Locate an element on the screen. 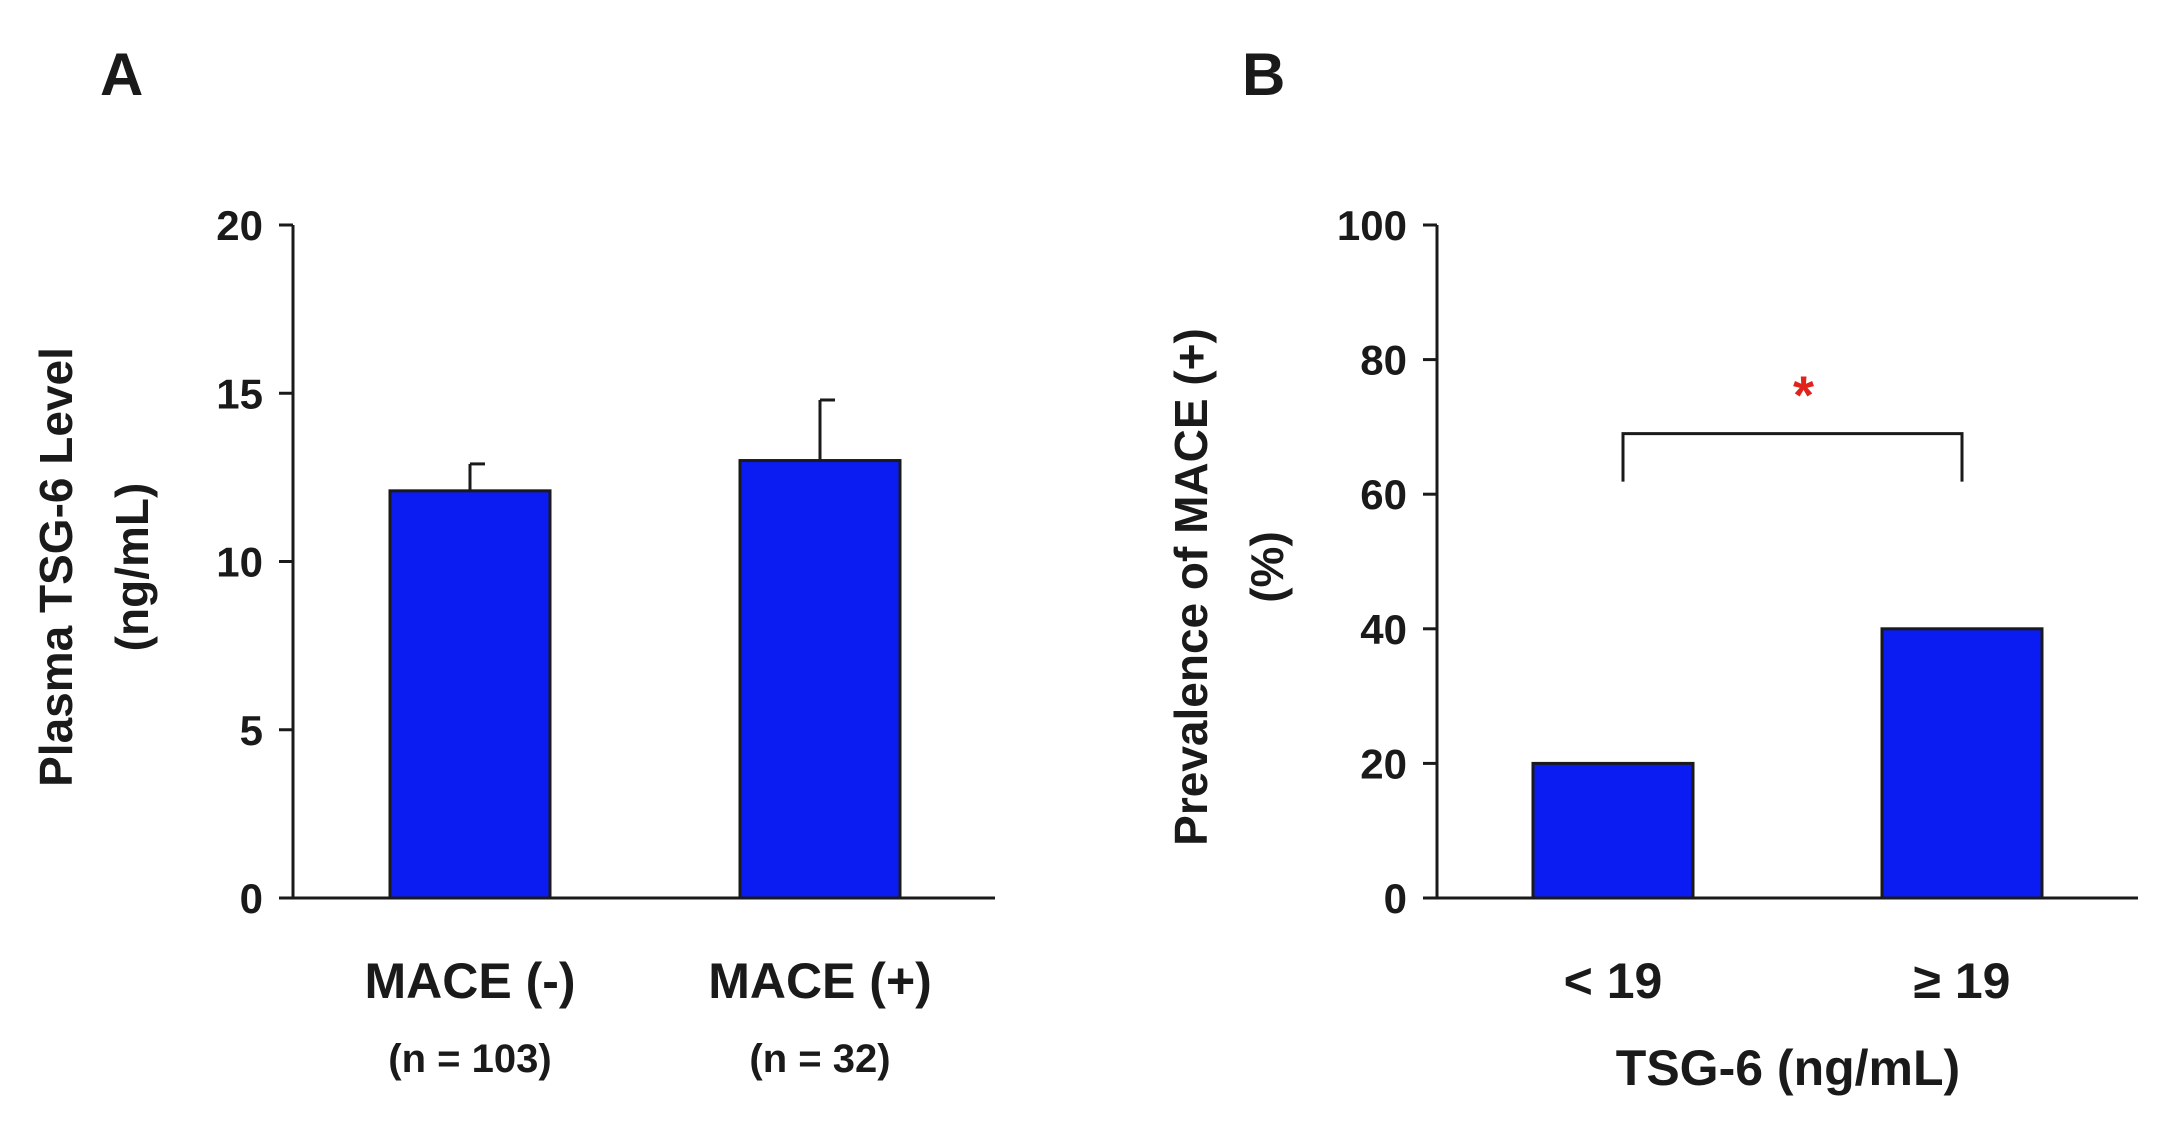  panel-b-ylabel-line1: Prevalence of MACE (+) is located at coordinates (1191, 587).